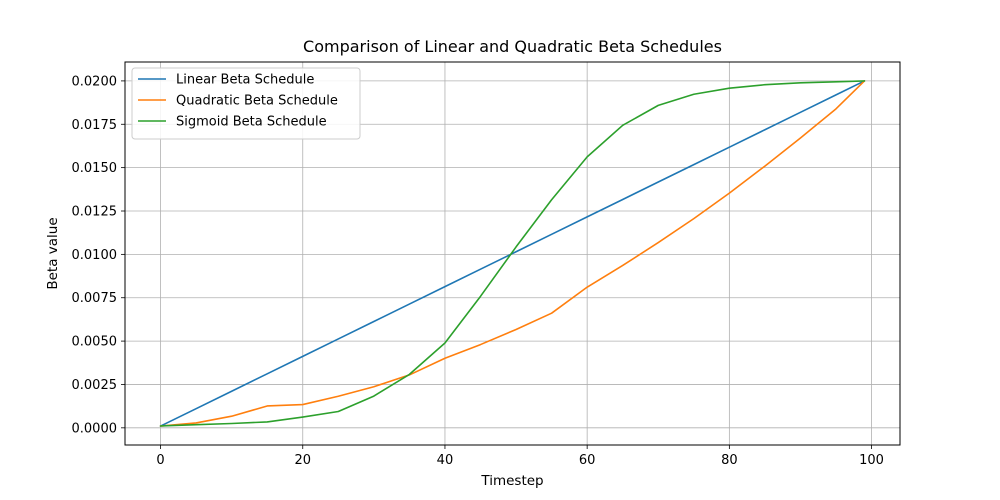 This screenshot has height=500, width=1000. What do you see at coordinates (160, 460) in the screenshot?
I see `x-tick-label: 0` at bounding box center [160, 460].